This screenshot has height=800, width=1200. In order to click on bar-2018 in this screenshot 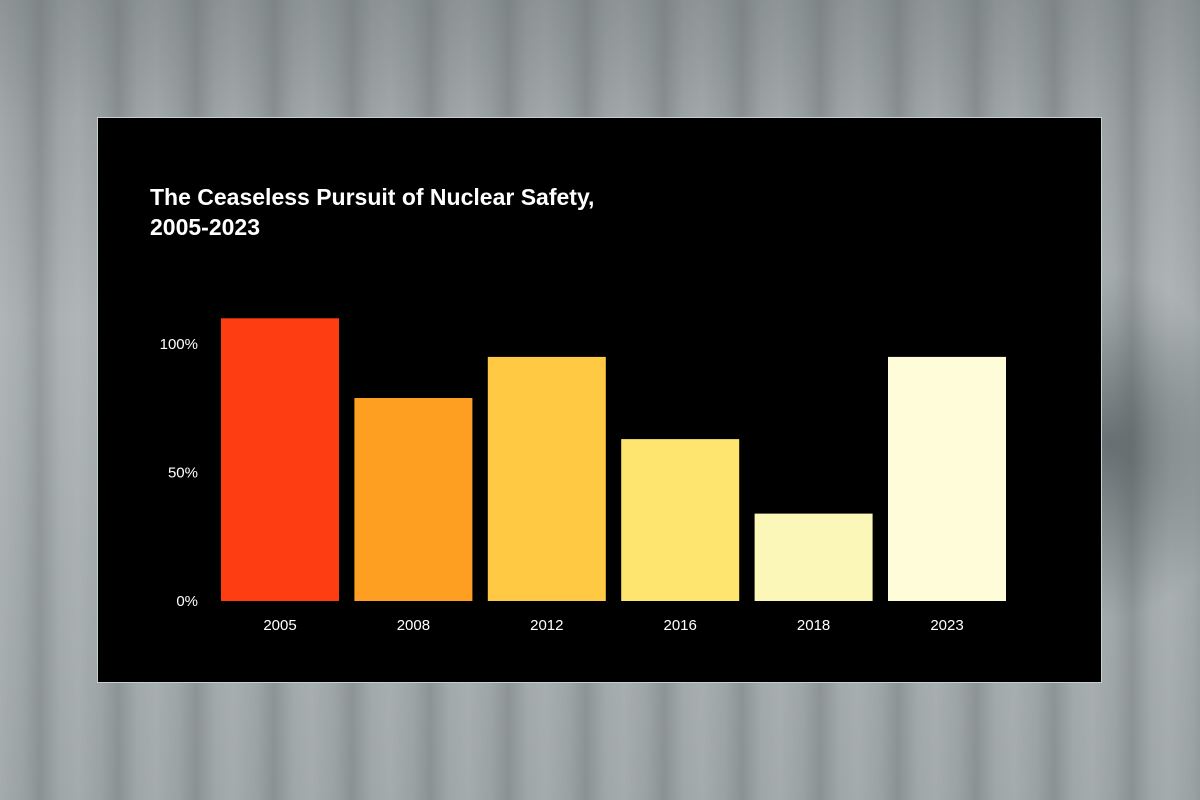, I will do `click(813, 557)`.